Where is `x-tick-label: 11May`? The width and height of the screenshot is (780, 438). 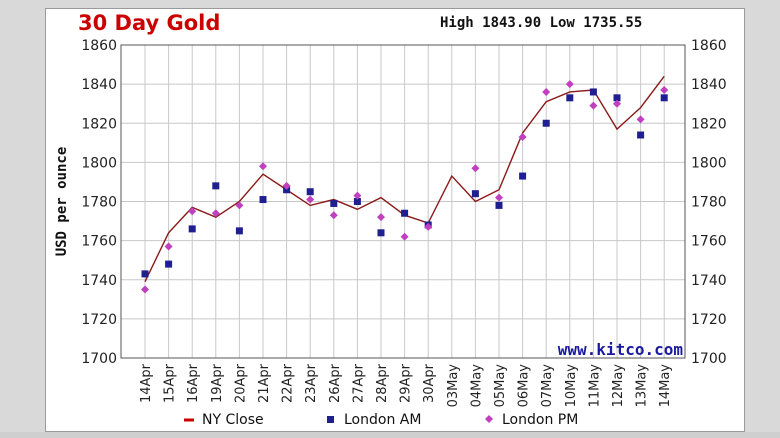 x-tick-label: 11May is located at coordinates (594, 386).